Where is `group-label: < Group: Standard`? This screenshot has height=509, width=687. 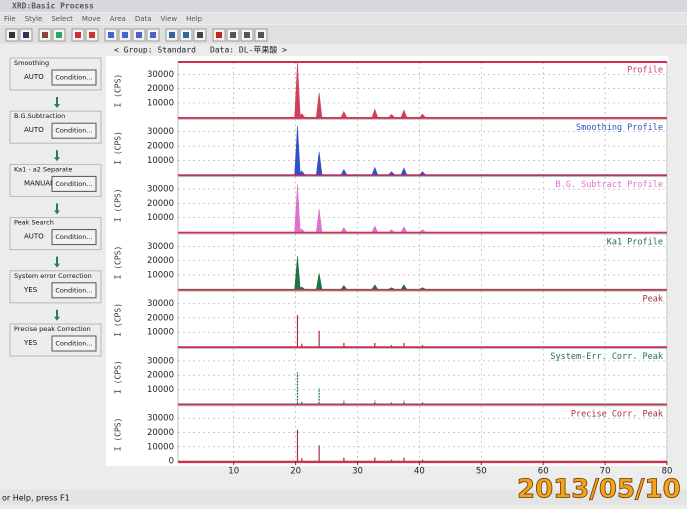
group-label: < Group: Standard is located at coordinates (155, 50).